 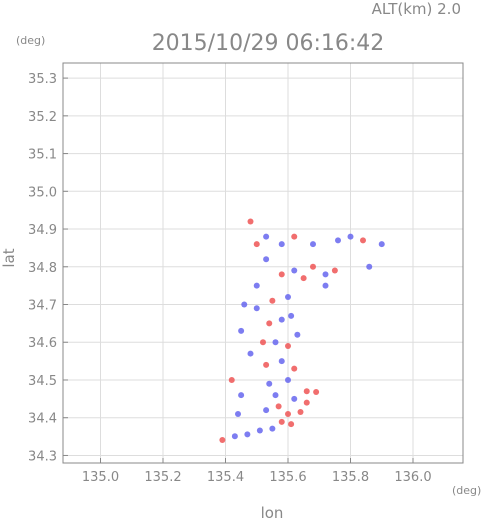 I want to click on y-tick-label: 34.3, so click(x=42, y=456).